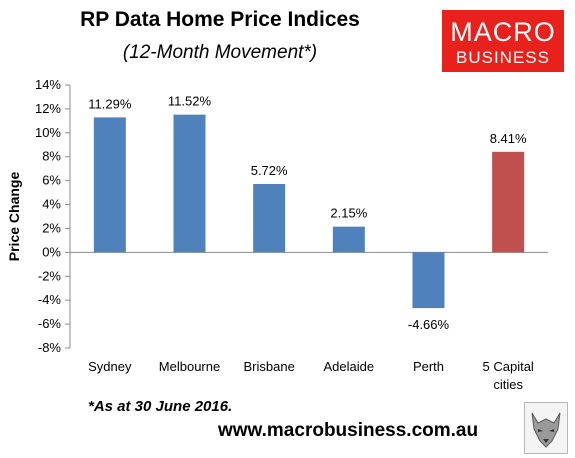 The width and height of the screenshot is (575, 458). I want to click on x-category-label: cities, so click(508, 384).